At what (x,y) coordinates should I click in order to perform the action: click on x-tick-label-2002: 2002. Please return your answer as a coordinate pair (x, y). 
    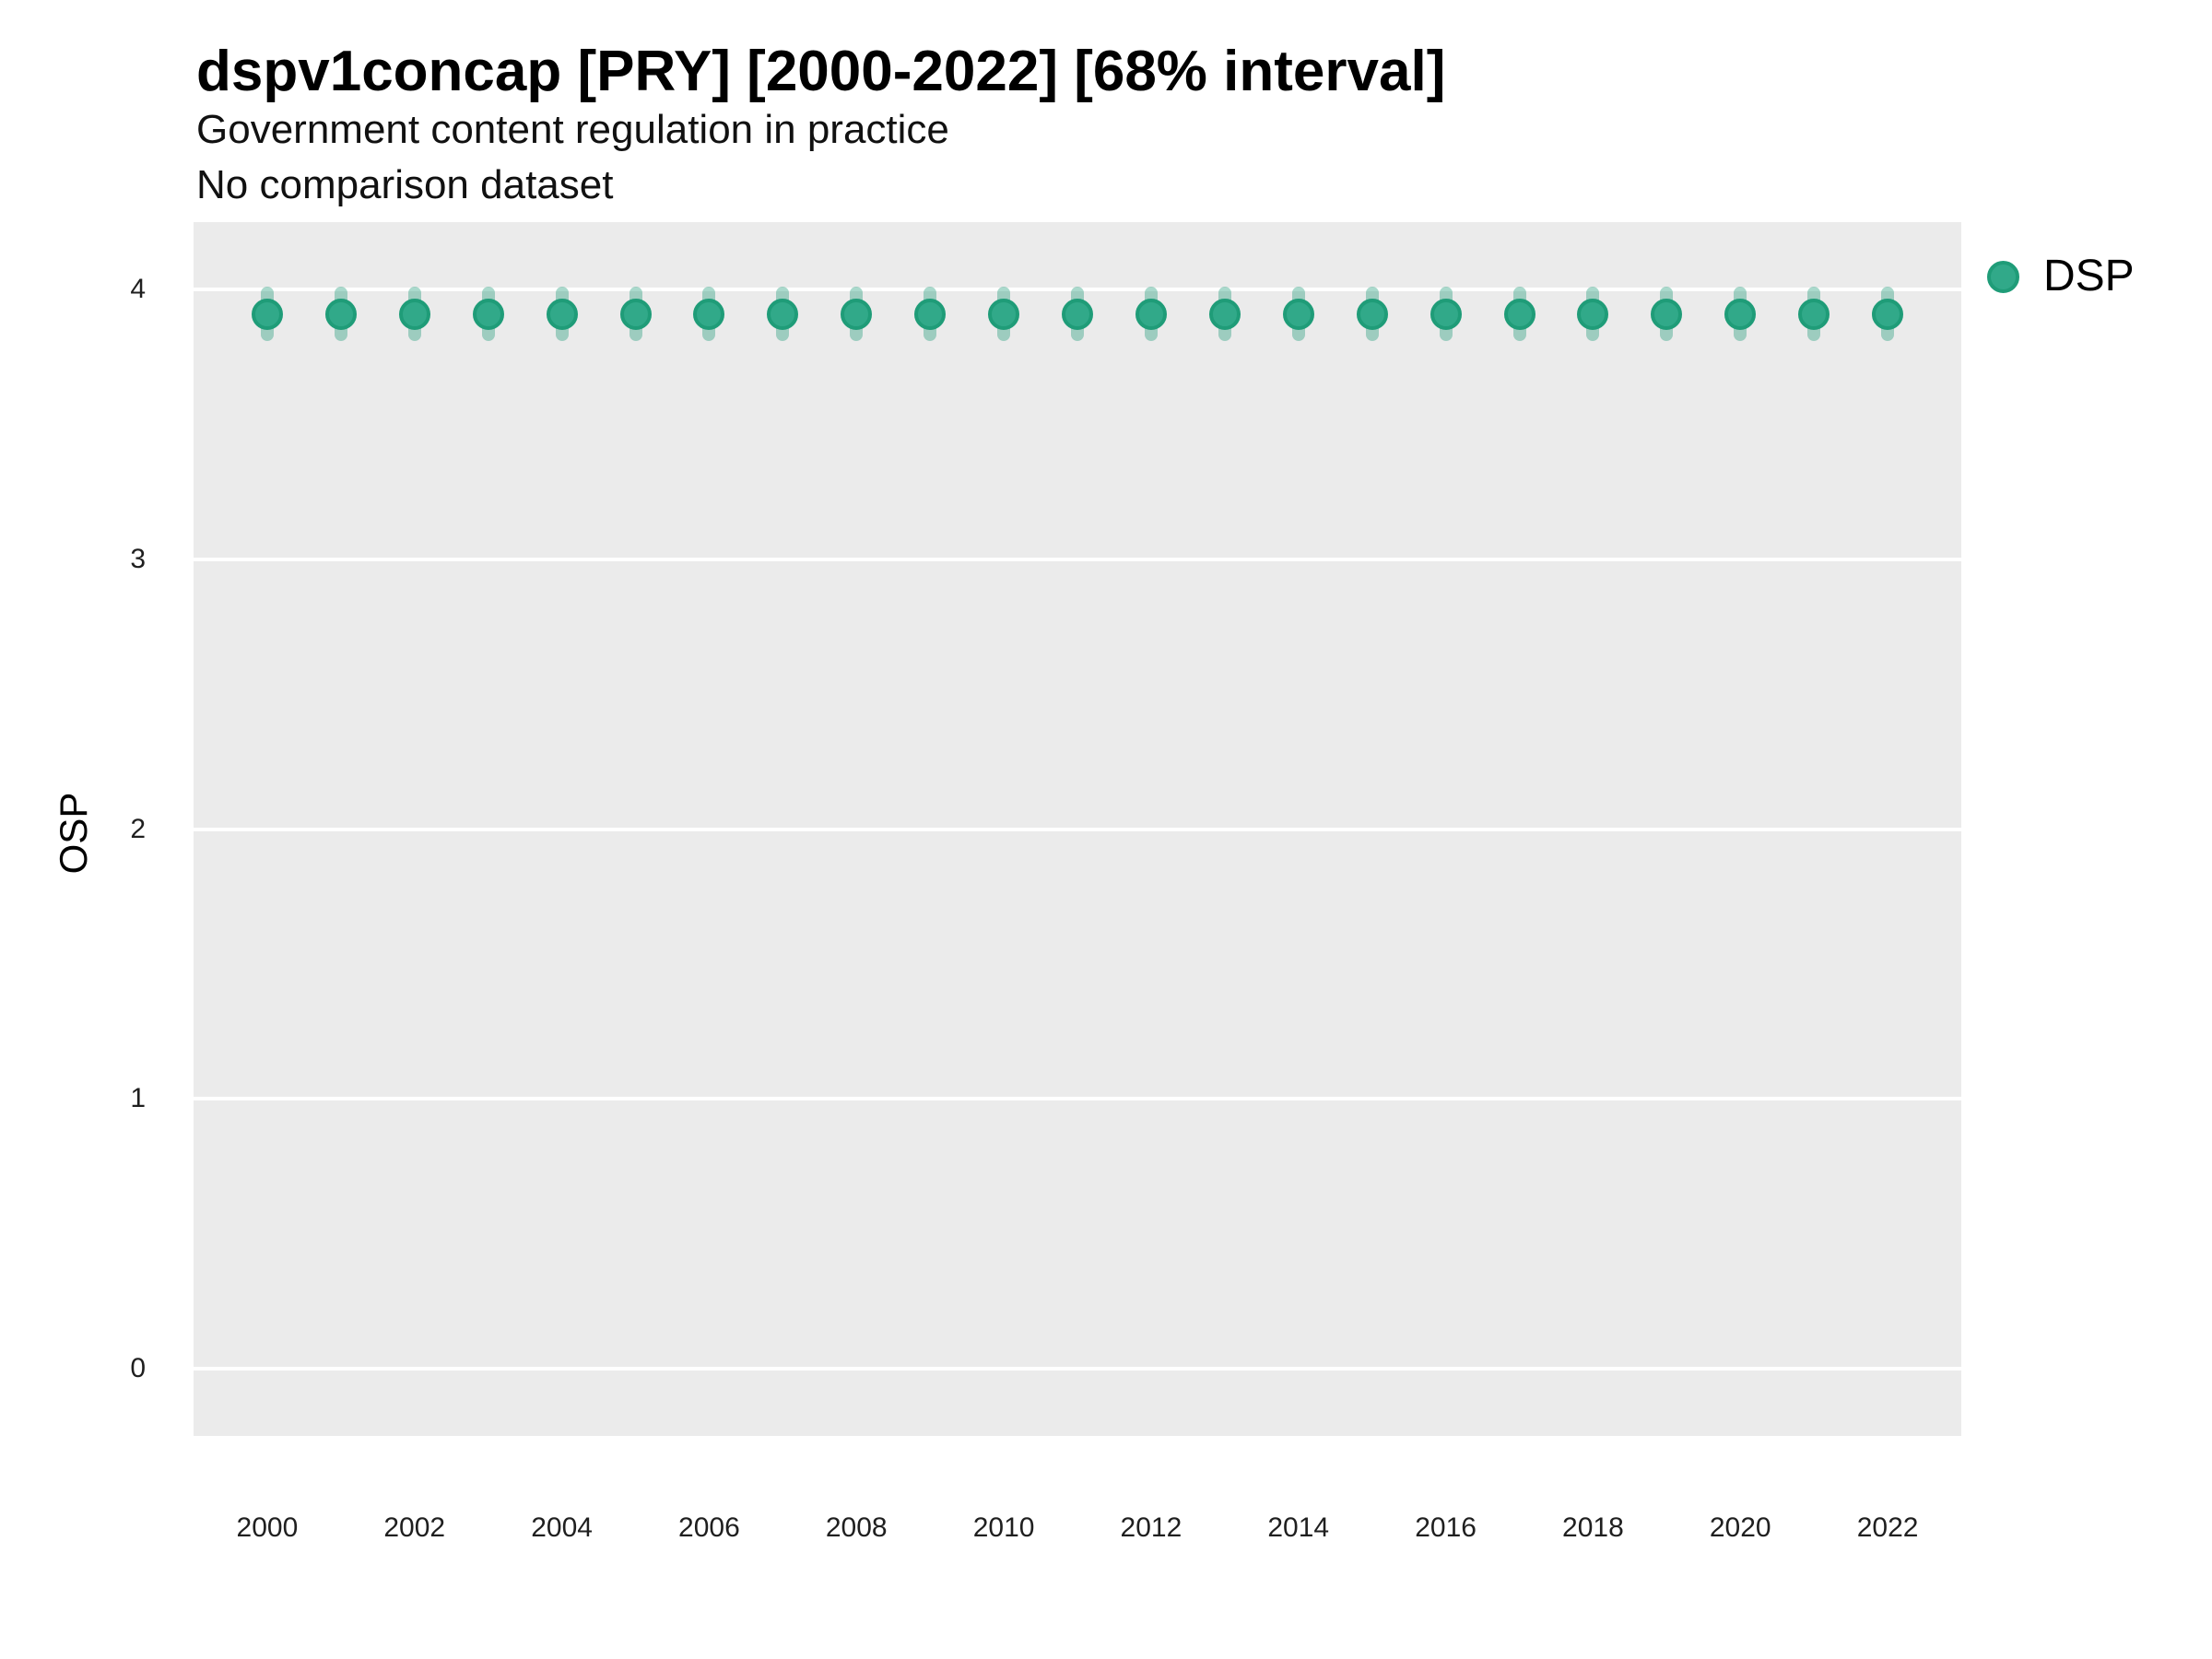
    Looking at the image, I should click on (414, 1527).